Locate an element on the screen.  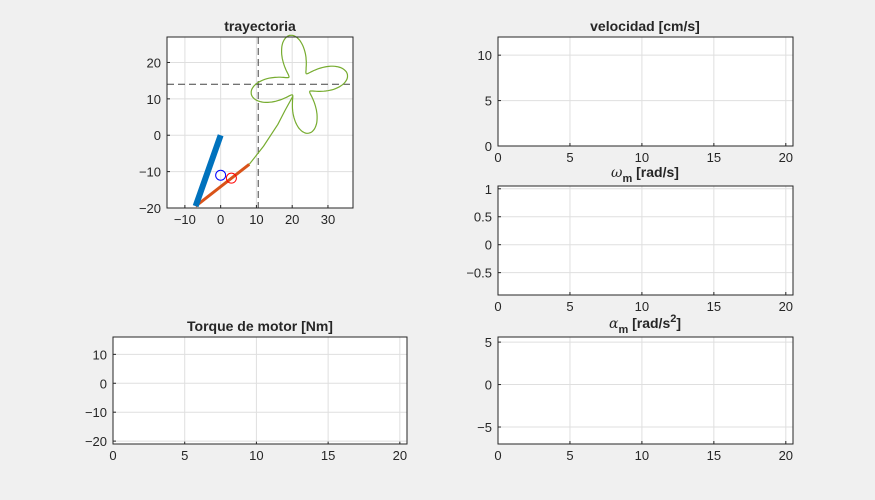
chart-title: αm [rad/s2] is located at coordinates (645, 324).